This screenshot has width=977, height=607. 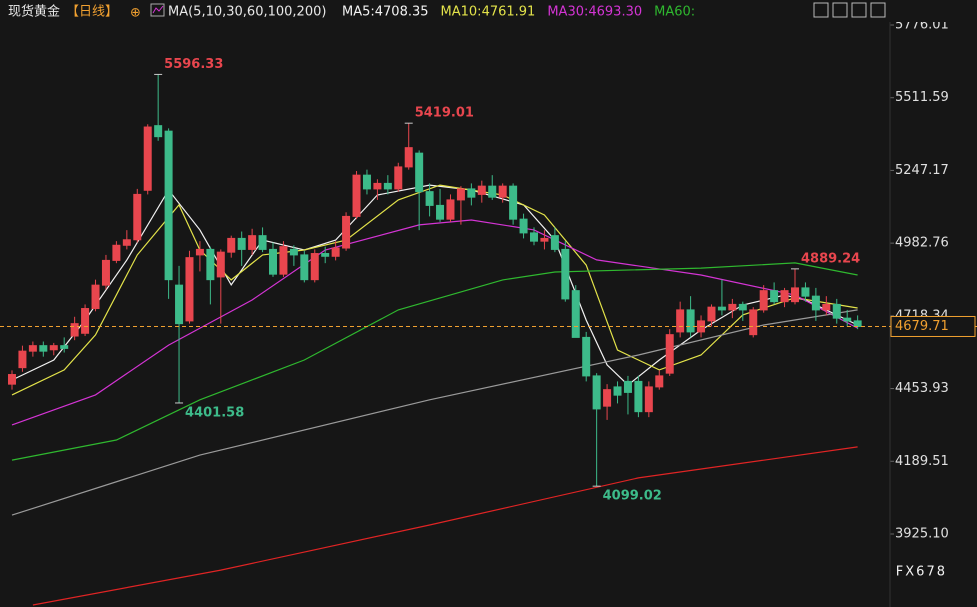 I want to click on y-tick-label: 4189.51, so click(x=922, y=461).